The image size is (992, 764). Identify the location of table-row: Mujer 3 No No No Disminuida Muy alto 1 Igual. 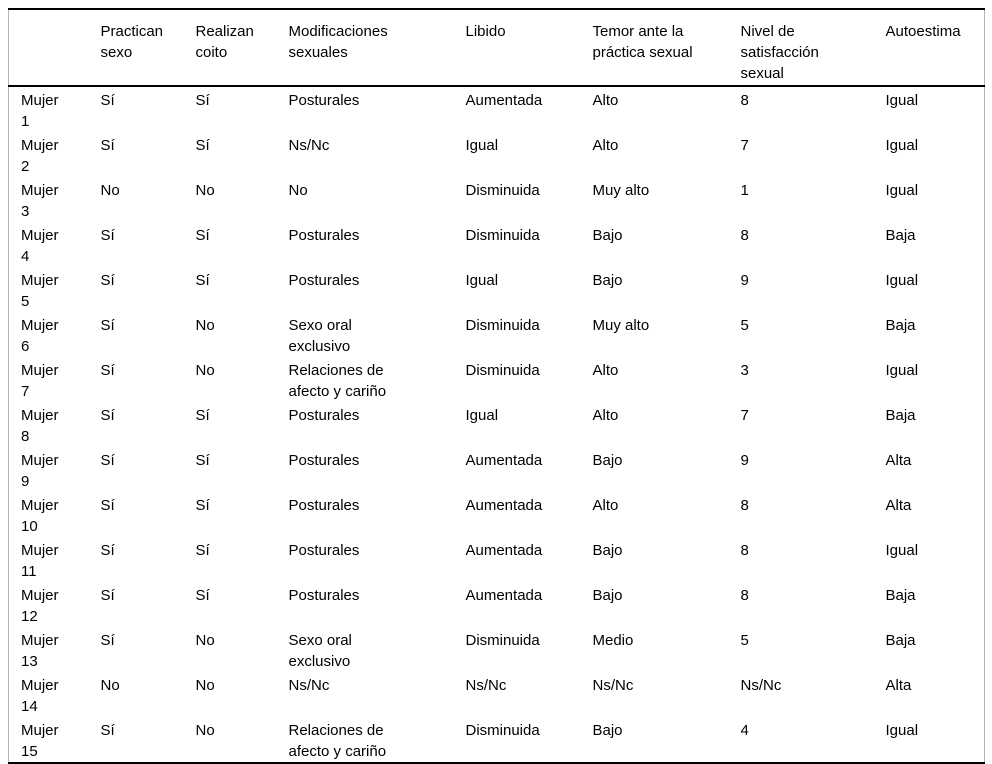
(497, 199).